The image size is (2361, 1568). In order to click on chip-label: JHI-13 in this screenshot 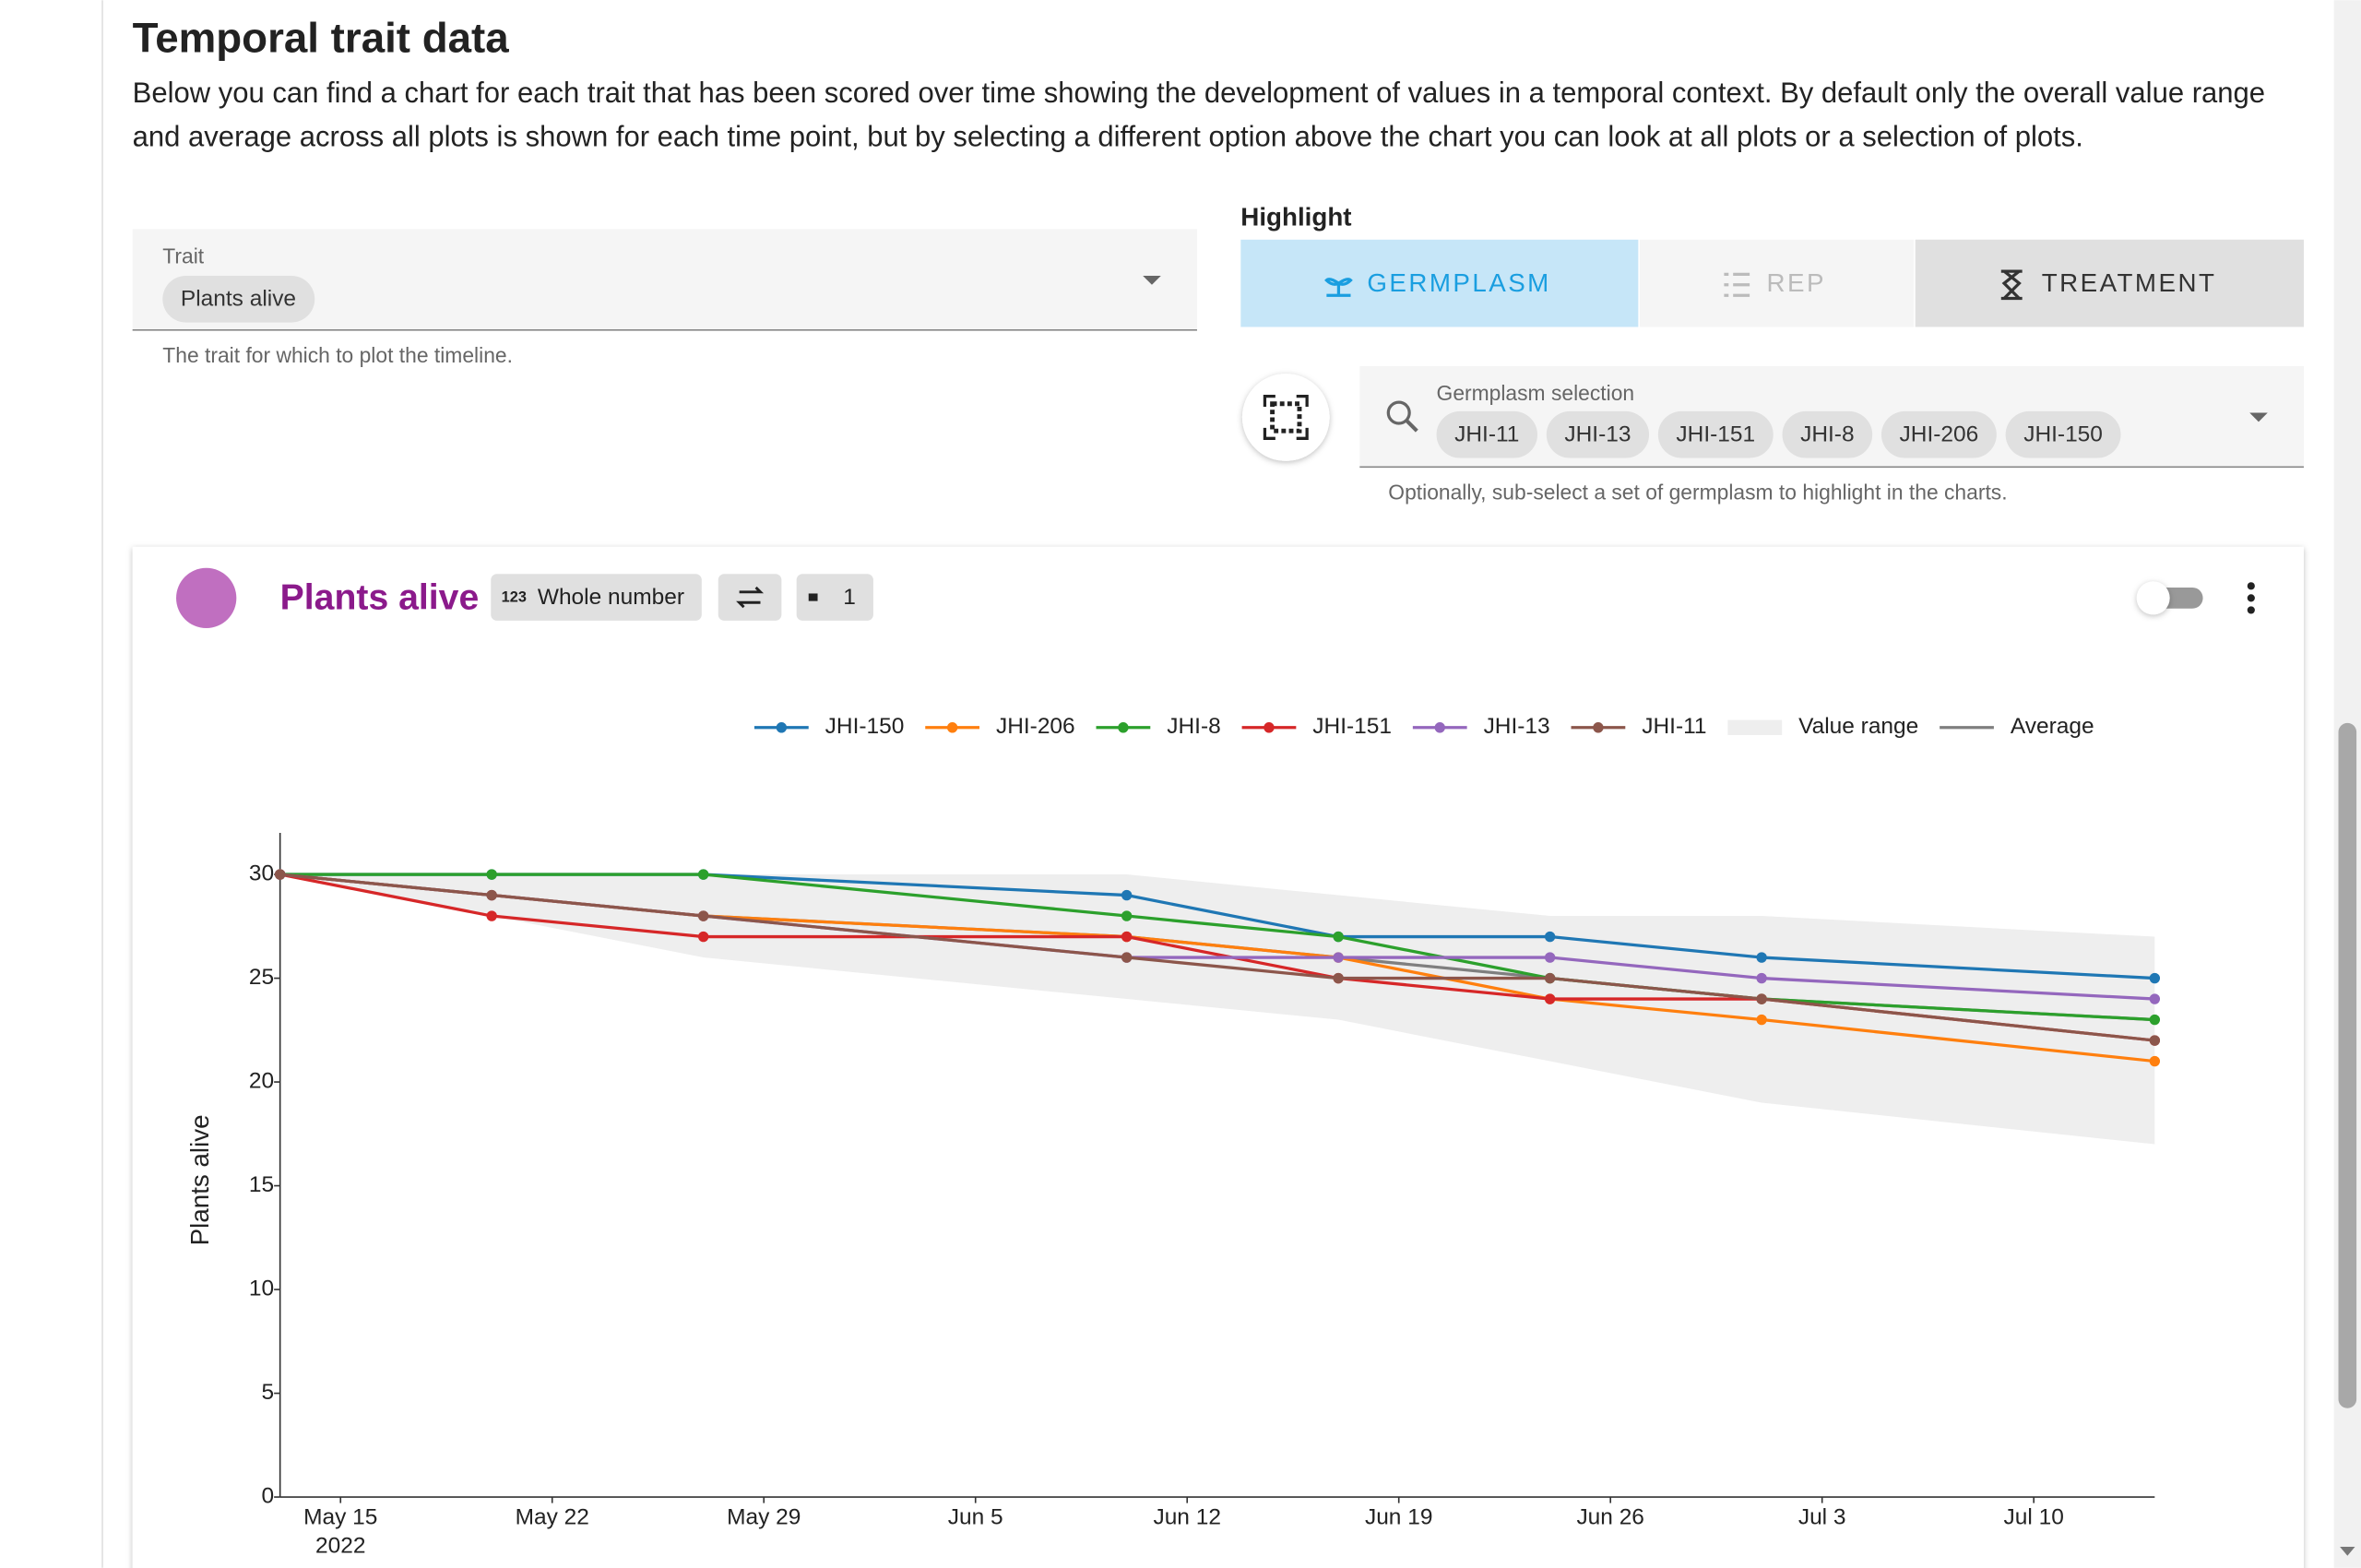, I will do `click(1597, 434)`.